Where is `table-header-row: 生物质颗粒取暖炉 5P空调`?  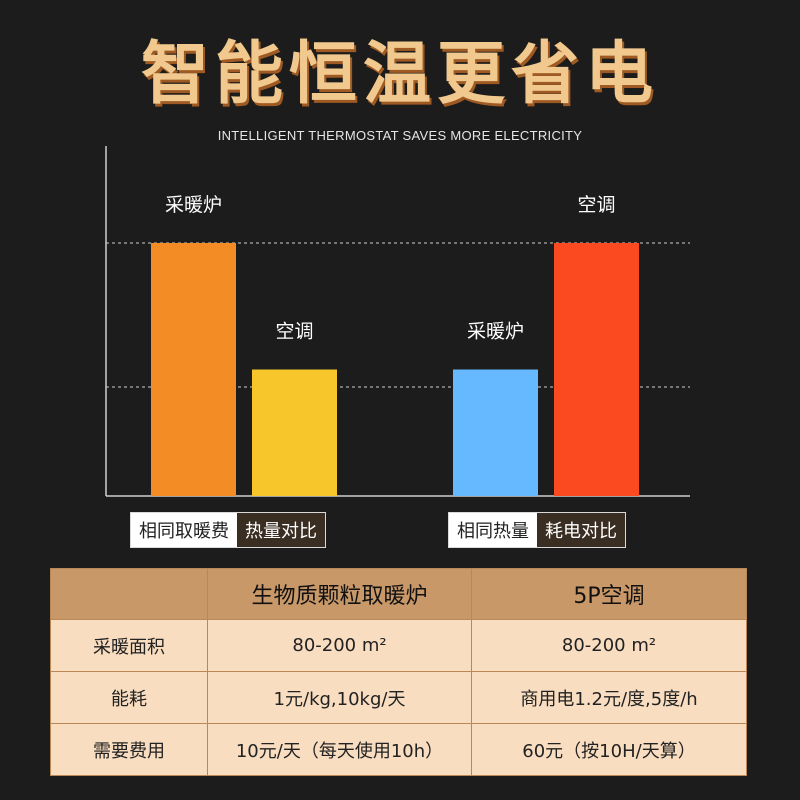
table-header-row: 生物质颗粒取暖炉 5P空调 is located at coordinates (398, 594).